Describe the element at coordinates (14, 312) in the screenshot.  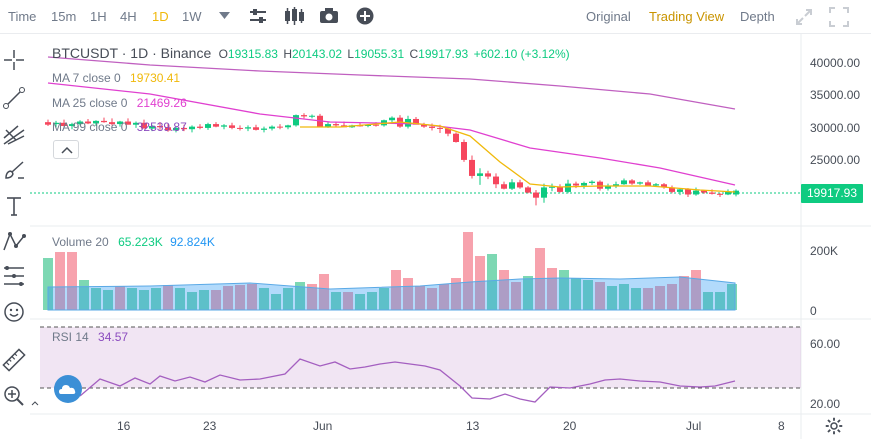
I see `emoji-icon` at that location.